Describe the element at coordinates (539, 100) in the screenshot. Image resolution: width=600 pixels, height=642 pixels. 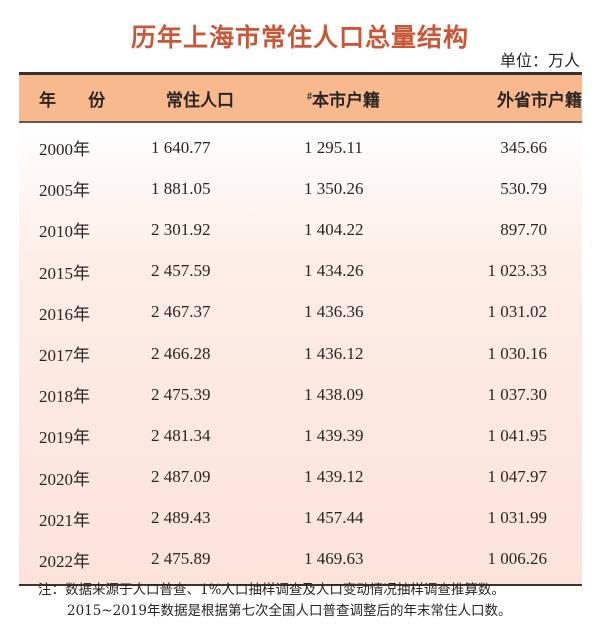
I see `header-nonlocal: 外省市户籍` at that location.